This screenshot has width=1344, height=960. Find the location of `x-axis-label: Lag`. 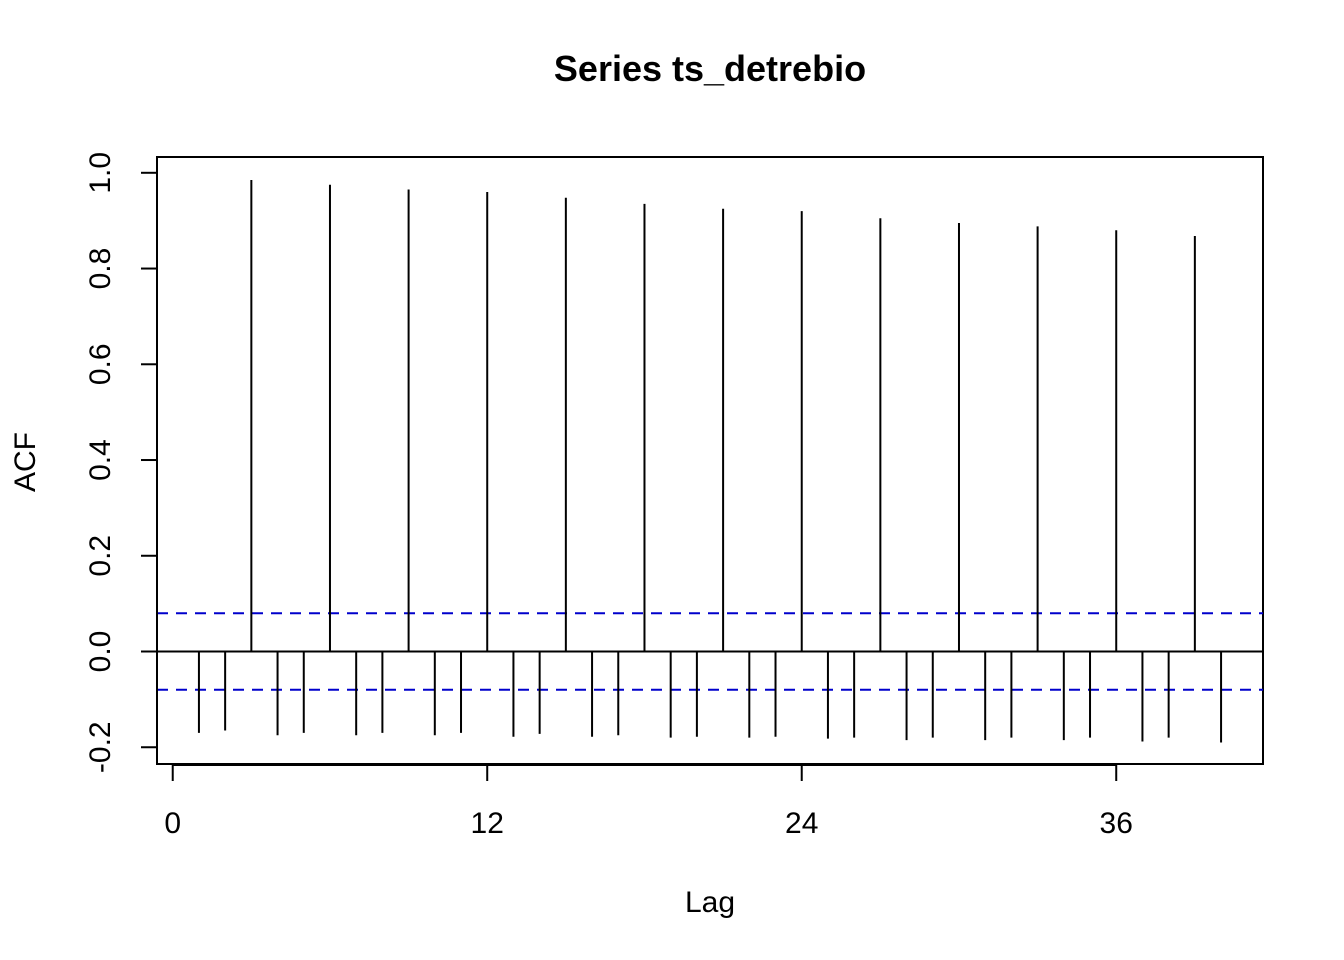

x-axis-label: Lag is located at coordinates (710, 902).